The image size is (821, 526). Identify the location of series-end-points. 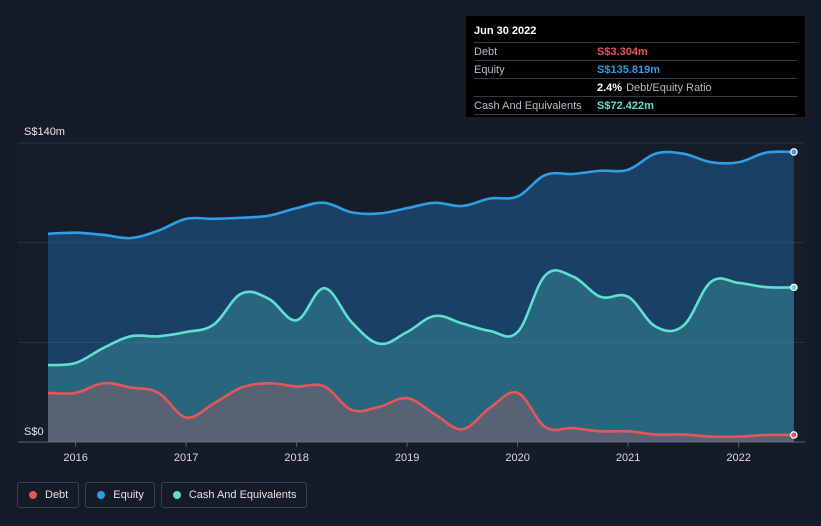
(794, 293).